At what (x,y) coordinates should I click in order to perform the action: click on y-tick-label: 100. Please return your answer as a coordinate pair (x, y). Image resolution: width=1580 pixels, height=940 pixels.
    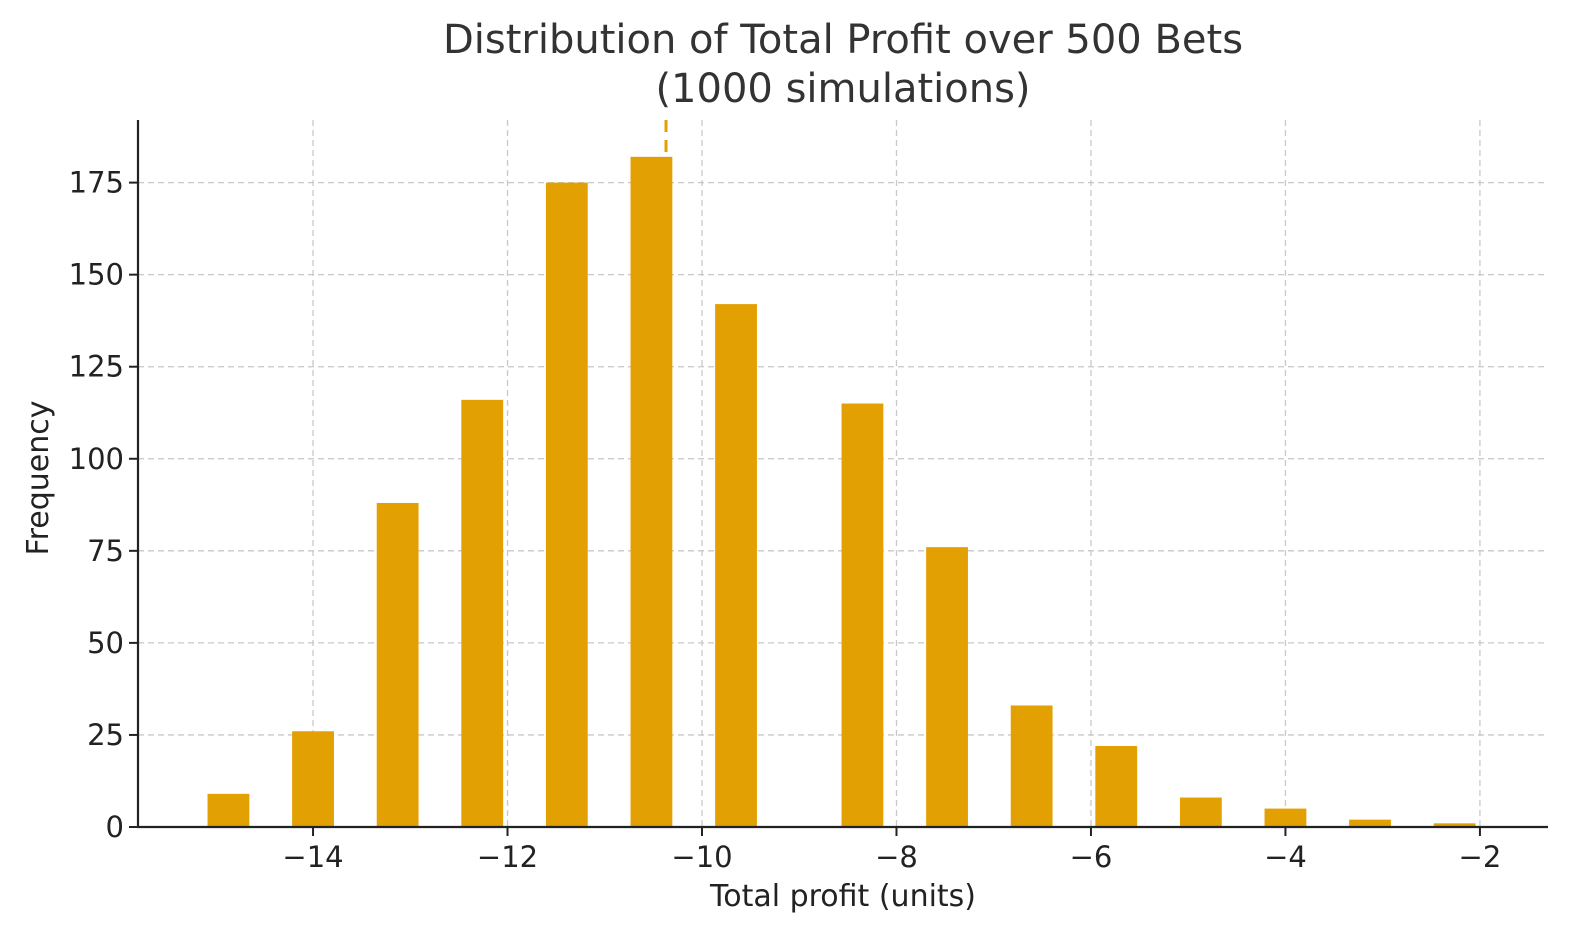
    Looking at the image, I should click on (96, 459).